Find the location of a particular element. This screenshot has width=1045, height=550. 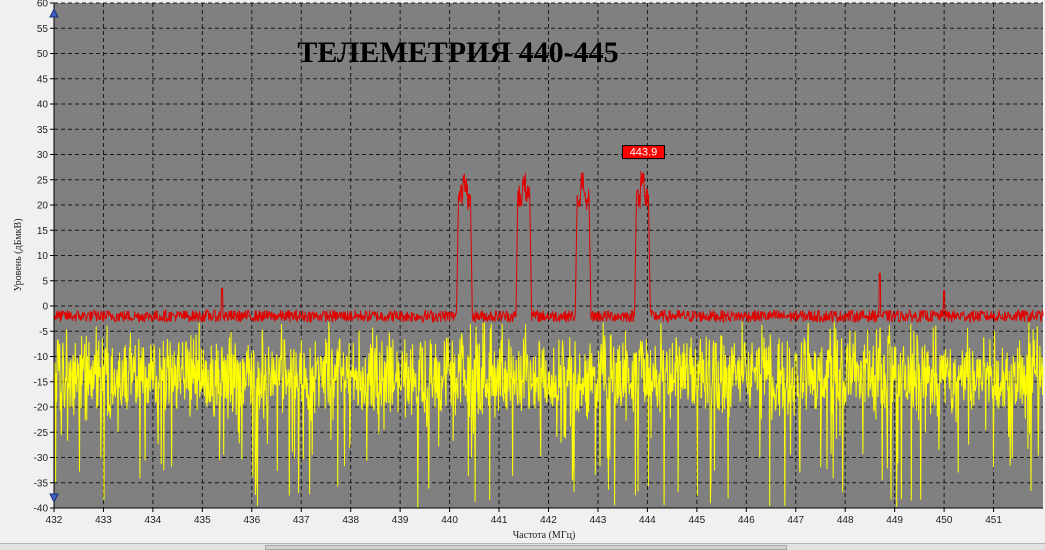

x-tick-label: 450 is located at coordinates (944, 520).